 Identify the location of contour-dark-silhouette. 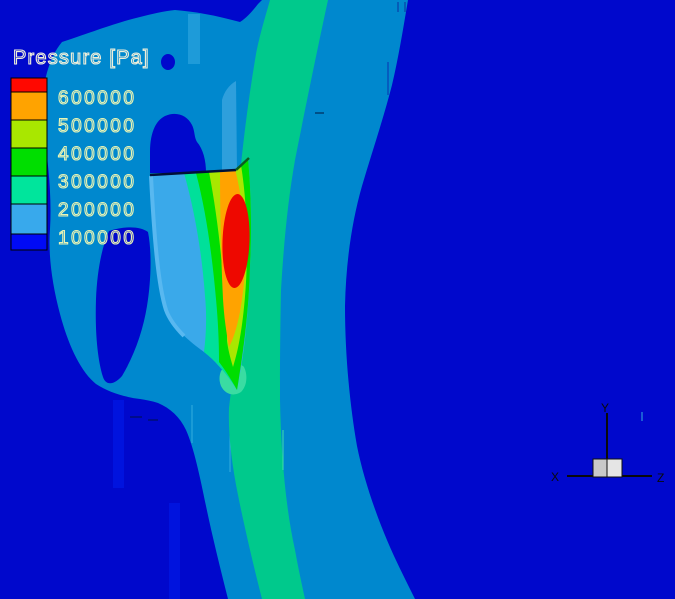
(178, 143).